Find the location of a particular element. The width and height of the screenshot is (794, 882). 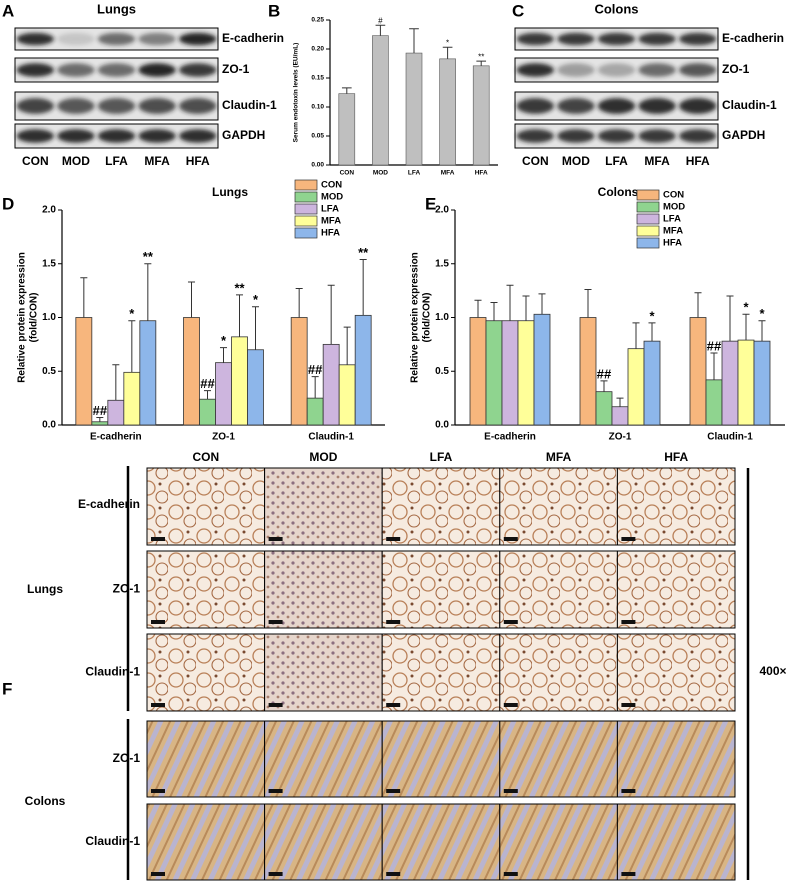

column-header: HFA is located at coordinates (676, 457).